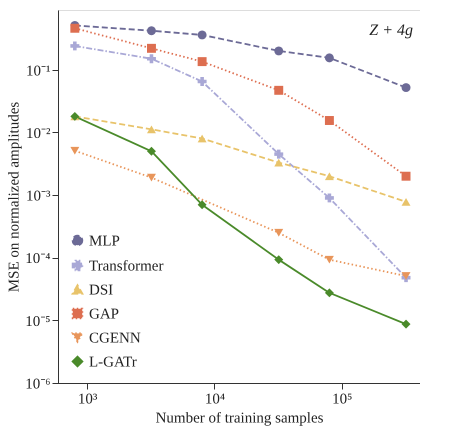 The width and height of the screenshot is (450, 437). What do you see at coordinates (113, 362) in the screenshot?
I see `legend-label: L-GATr` at bounding box center [113, 362].